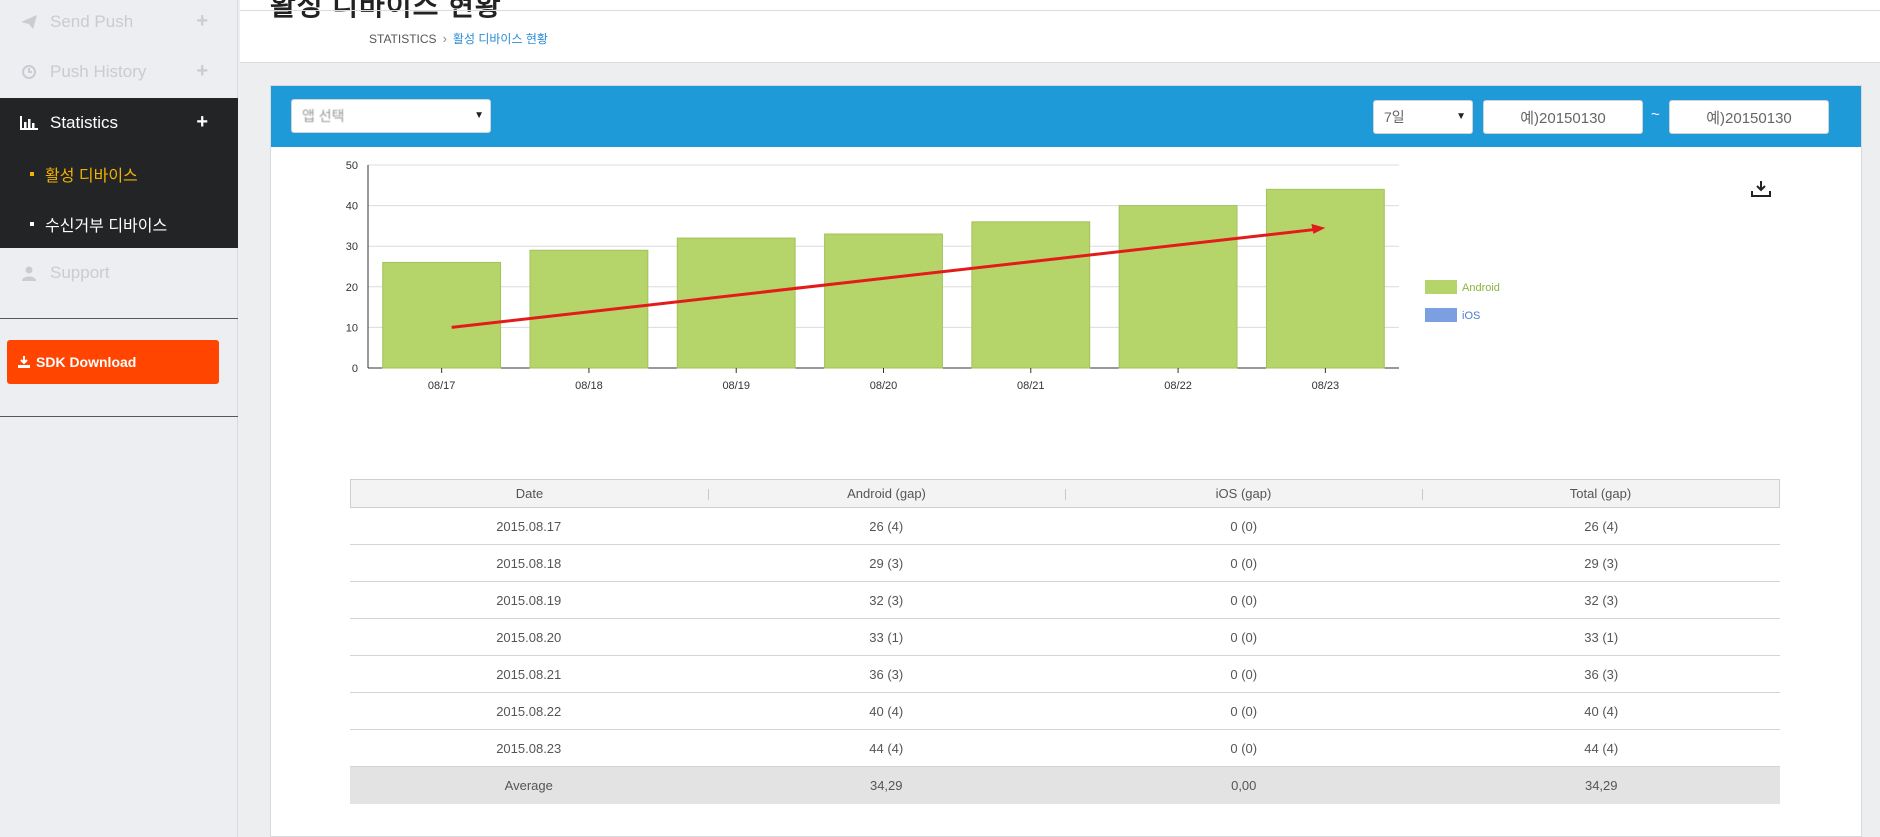 This screenshot has width=1880, height=837. Describe the element at coordinates (323, 116) in the screenshot. I see `app-select-value: 앱 선택` at that location.